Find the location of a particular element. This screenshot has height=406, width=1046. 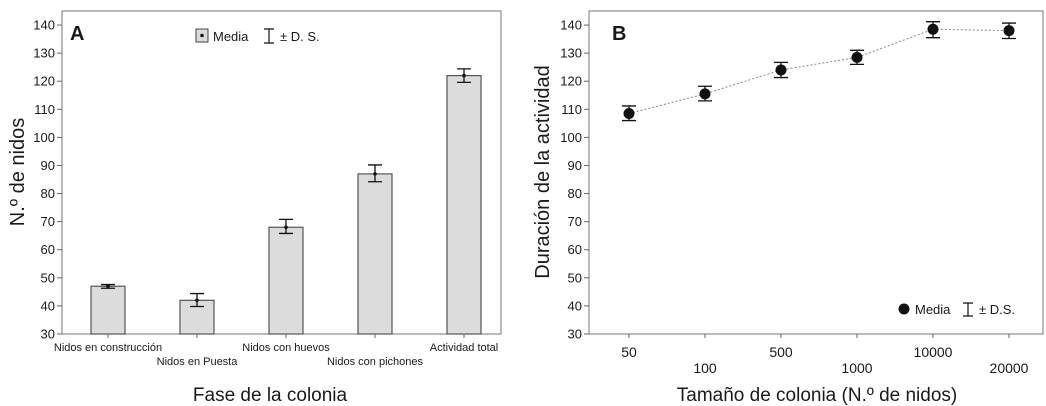

x-tick-label: Nidos en construcción is located at coordinates (108, 348).